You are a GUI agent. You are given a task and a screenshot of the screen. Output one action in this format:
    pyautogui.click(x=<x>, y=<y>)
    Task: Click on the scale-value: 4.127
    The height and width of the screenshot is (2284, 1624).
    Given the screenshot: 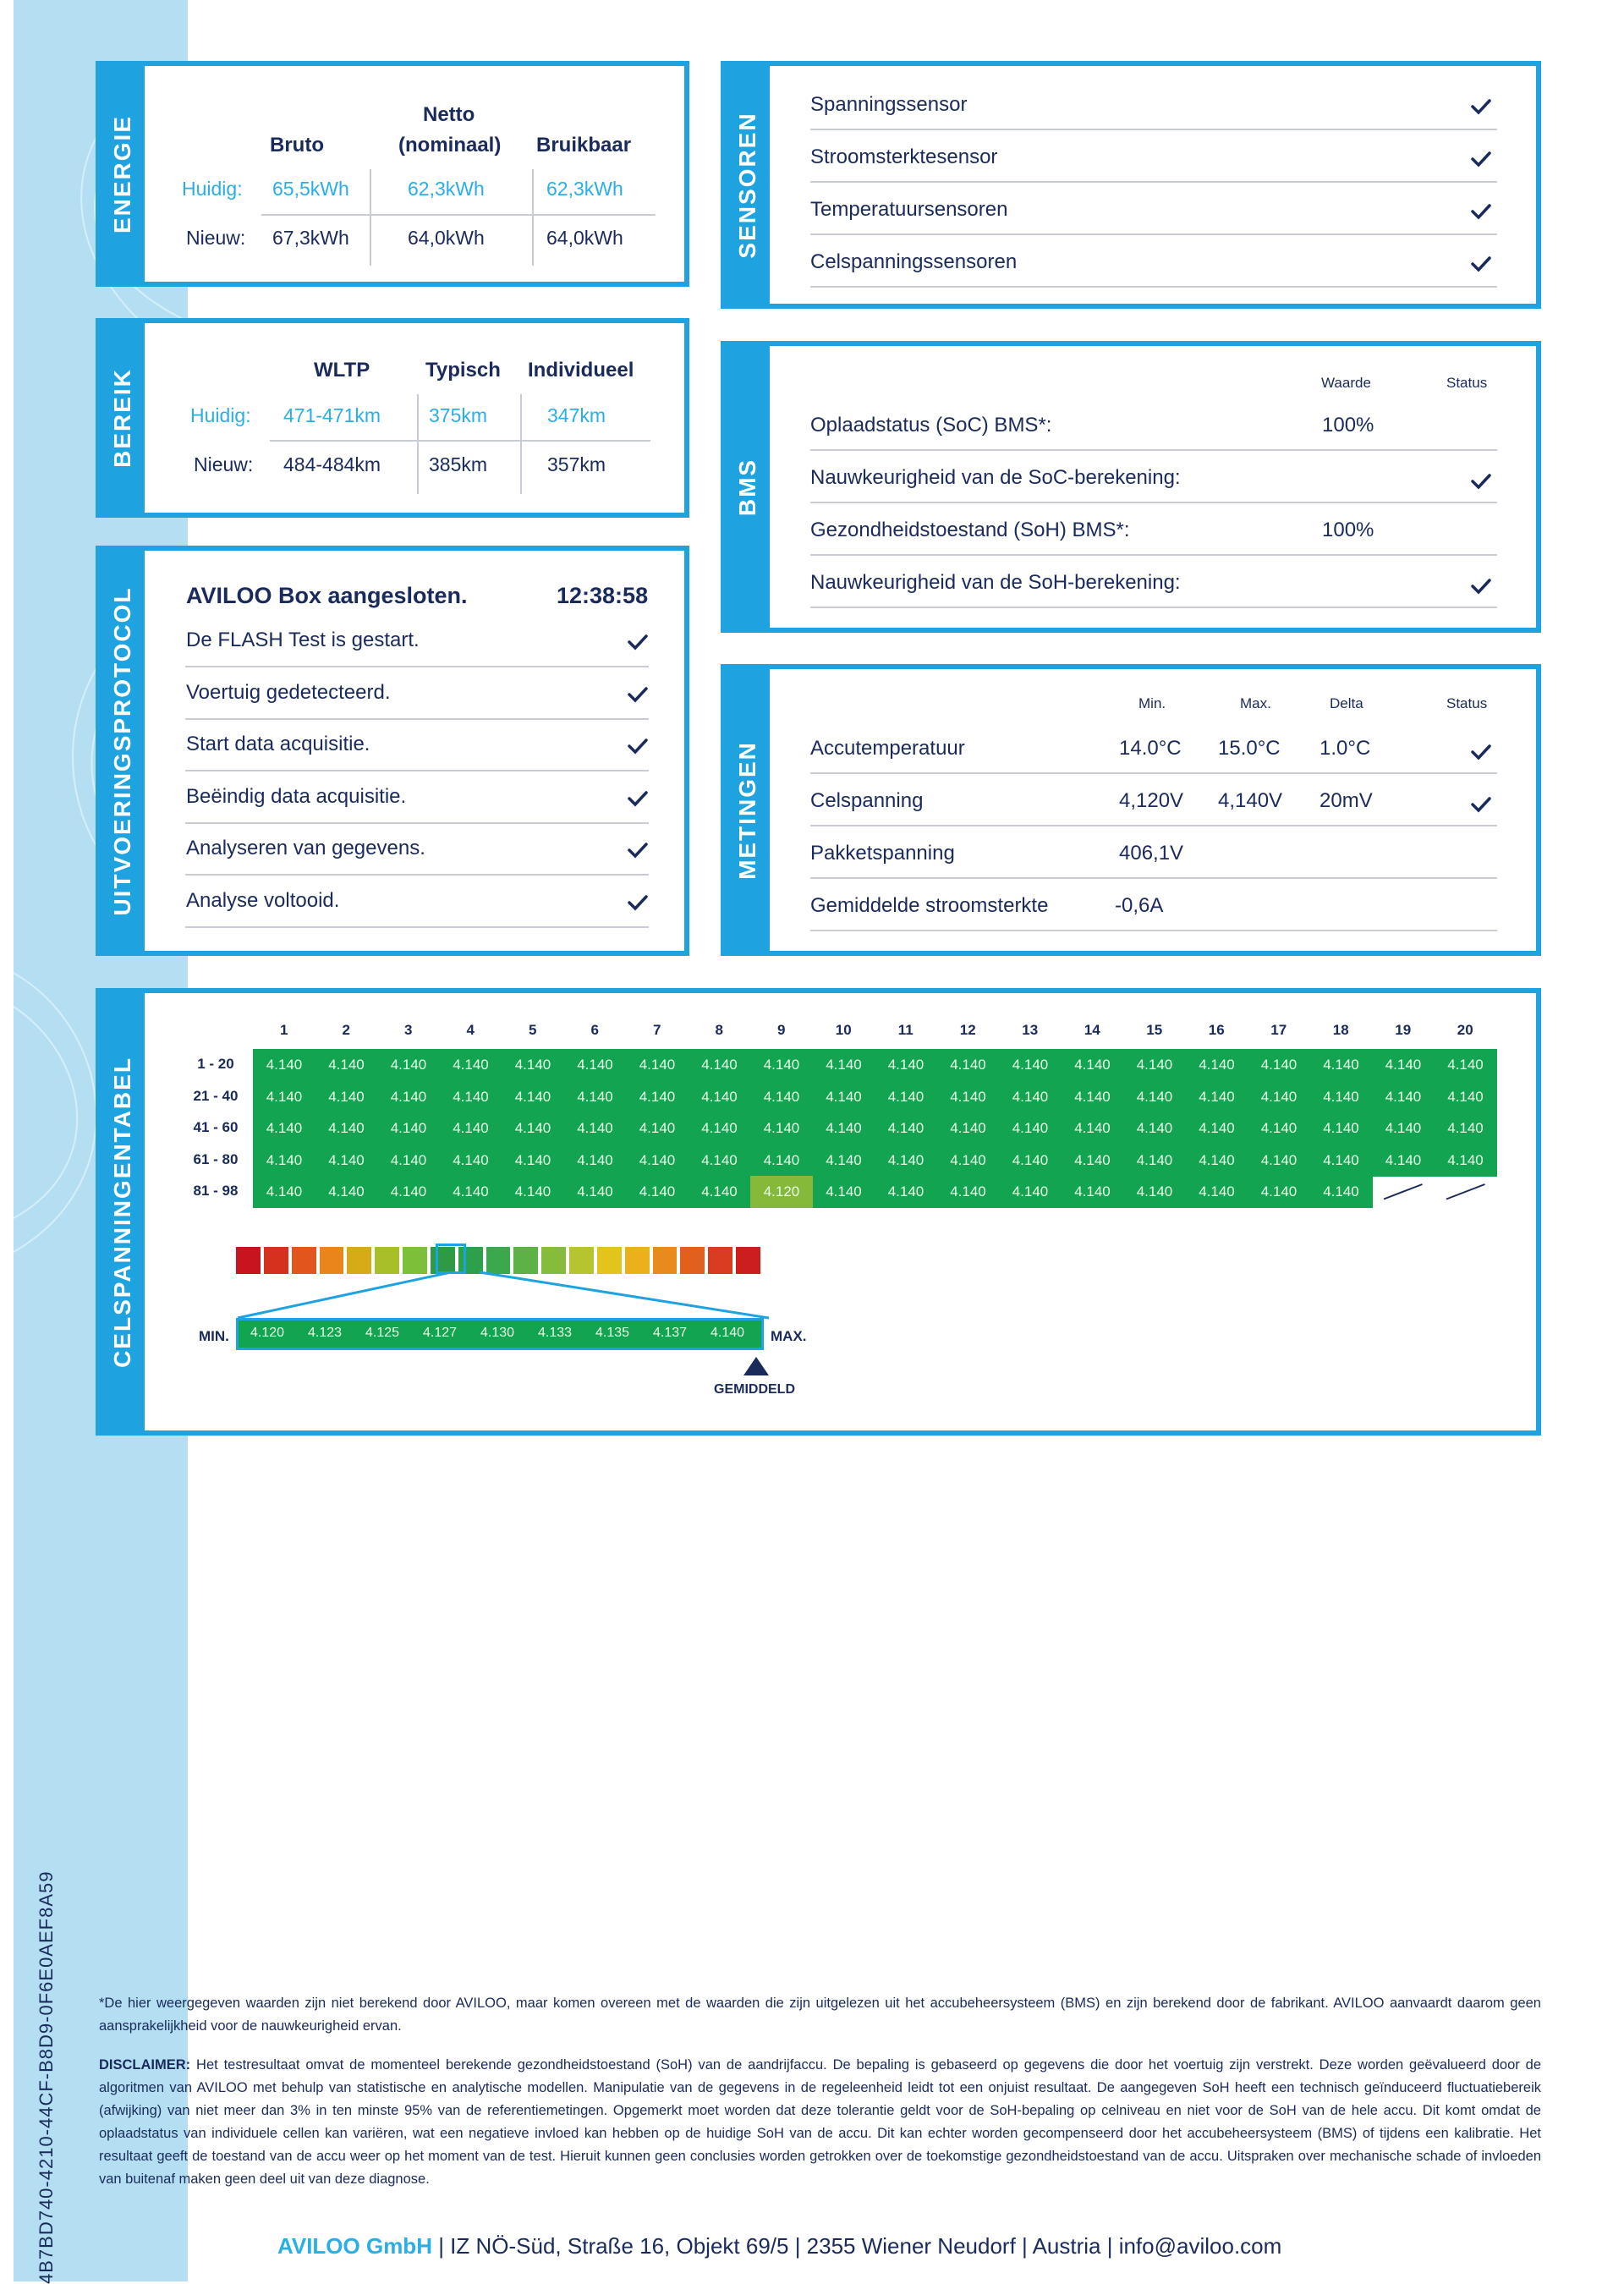 What is the action you would take?
    pyautogui.click(x=440, y=1333)
    